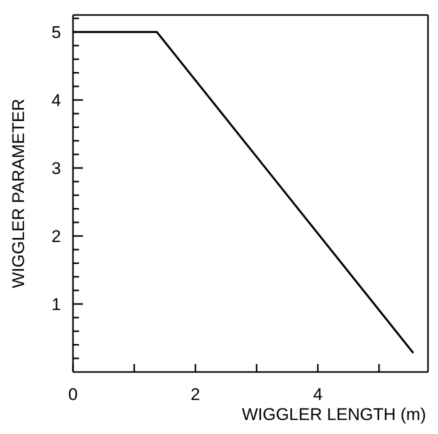 This screenshot has height=434, width=438. What do you see at coordinates (318, 394) in the screenshot?
I see `x-tick-label: 4` at bounding box center [318, 394].